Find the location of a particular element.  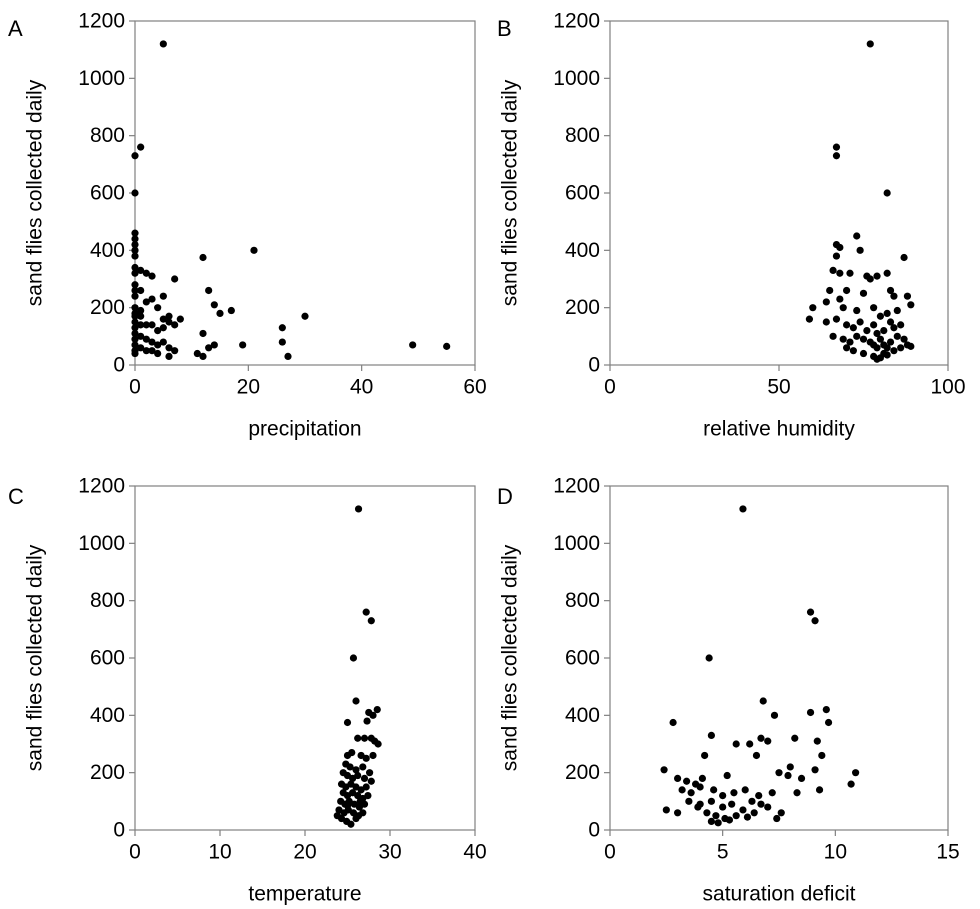

y-axis-title: sand flies collected daily is located at coordinates (35, 657).